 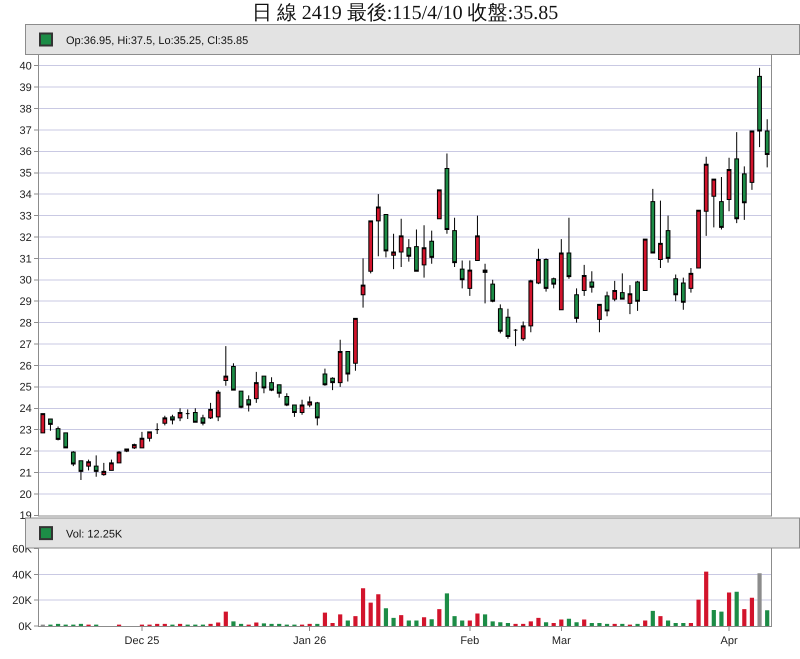 I want to click on x-tick-label: Jan 26, so click(x=309, y=641).